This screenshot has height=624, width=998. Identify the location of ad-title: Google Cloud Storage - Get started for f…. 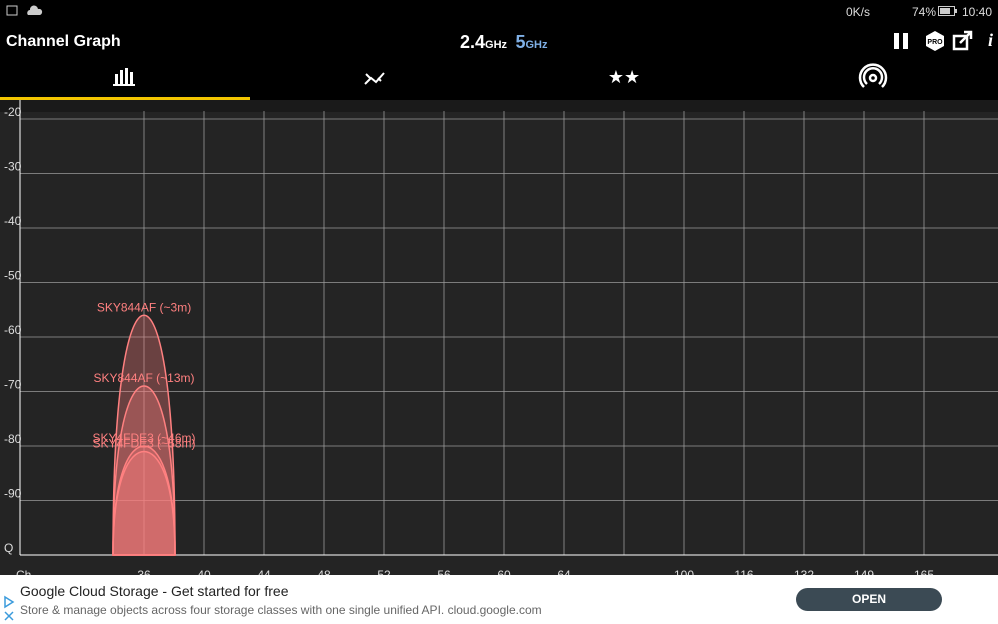
(154, 591).